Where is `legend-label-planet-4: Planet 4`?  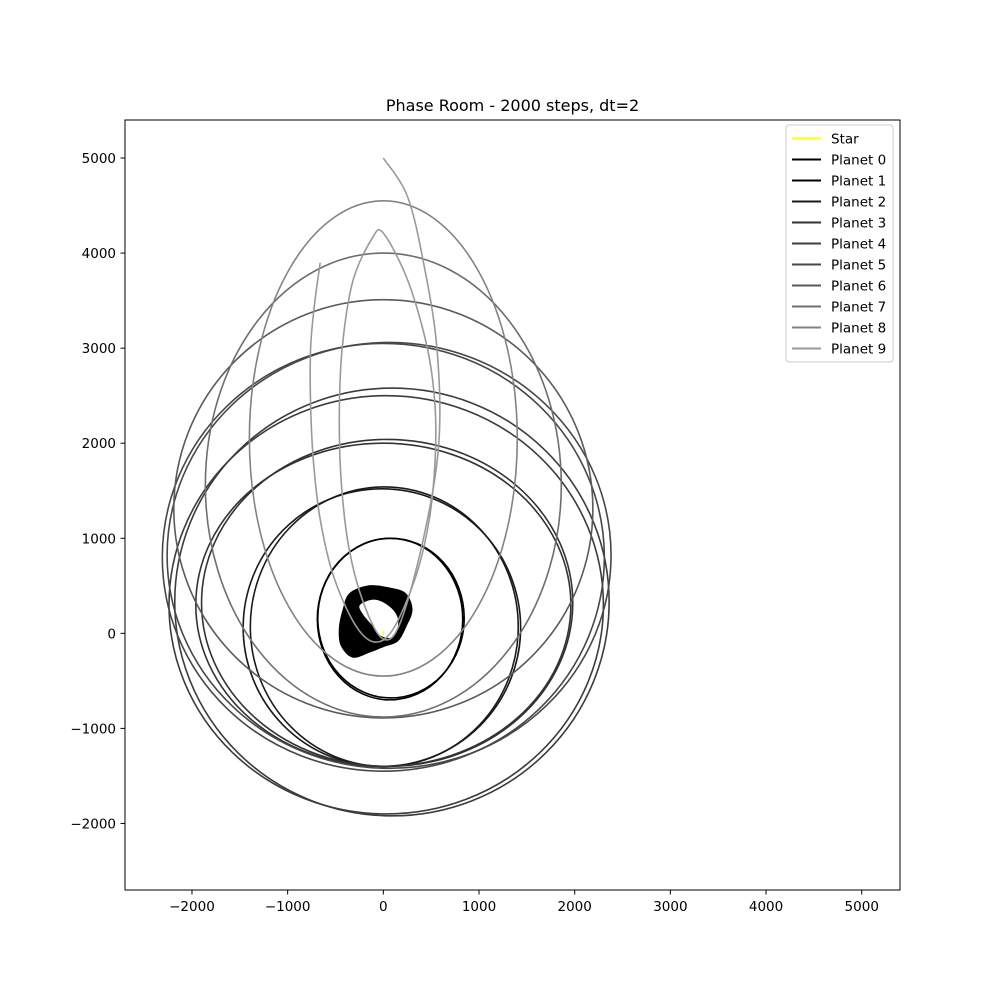 legend-label-planet-4: Planet 4 is located at coordinates (858, 245).